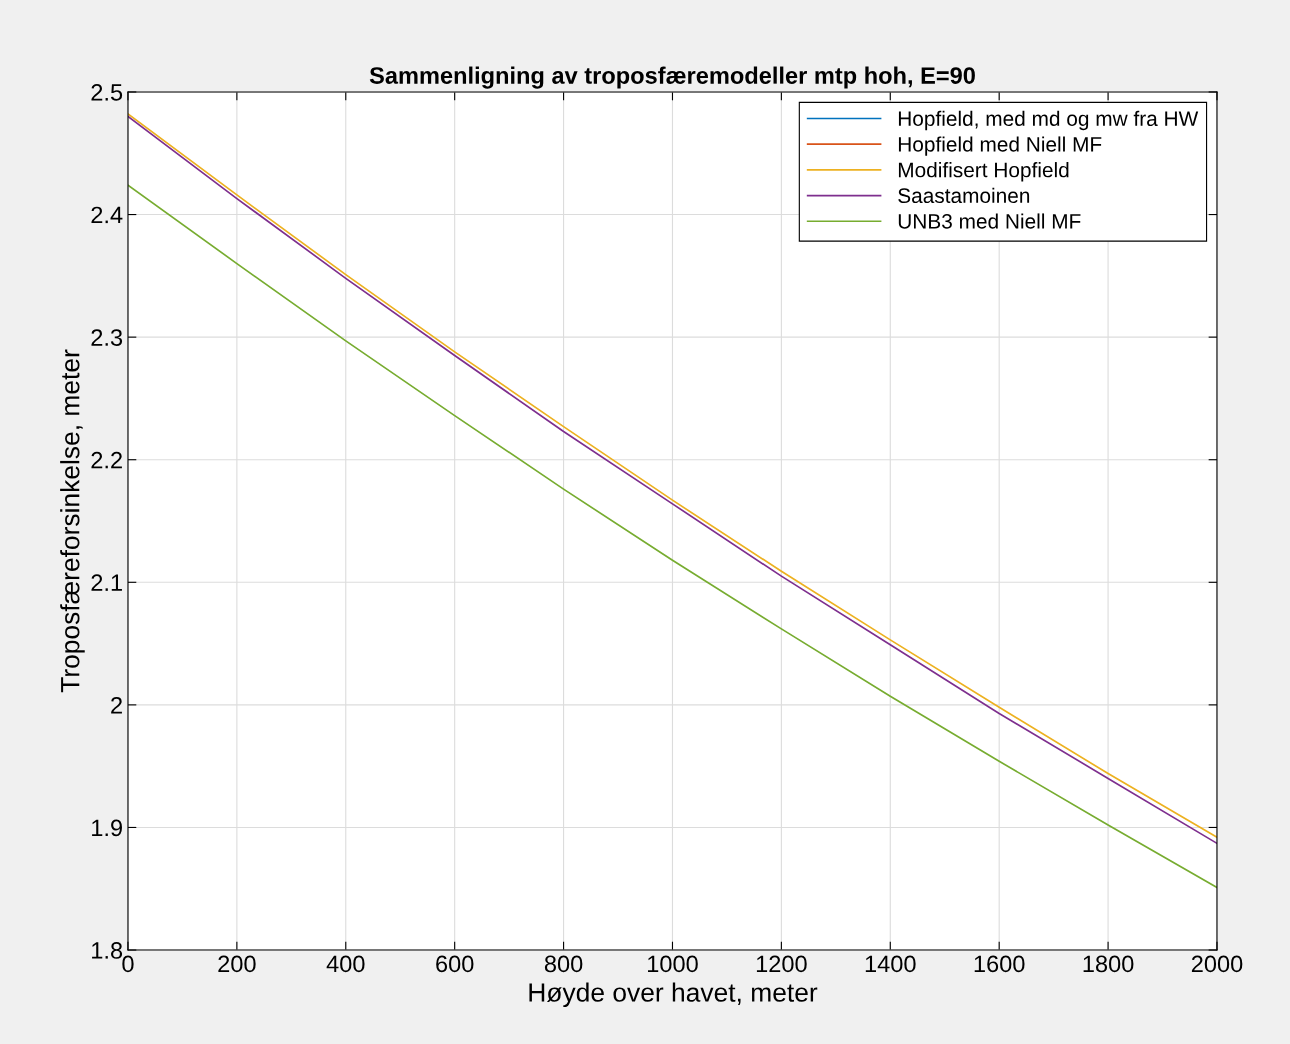 Image resolution: width=1290 pixels, height=1044 pixels. I want to click on y-tick-label: 1.8, so click(107, 950).